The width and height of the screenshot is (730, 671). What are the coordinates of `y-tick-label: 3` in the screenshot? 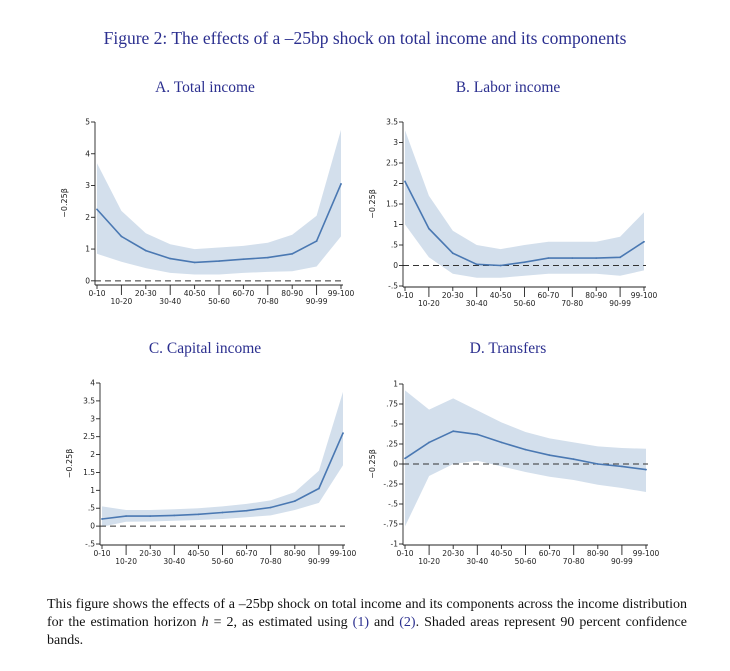 It's located at (87, 185).